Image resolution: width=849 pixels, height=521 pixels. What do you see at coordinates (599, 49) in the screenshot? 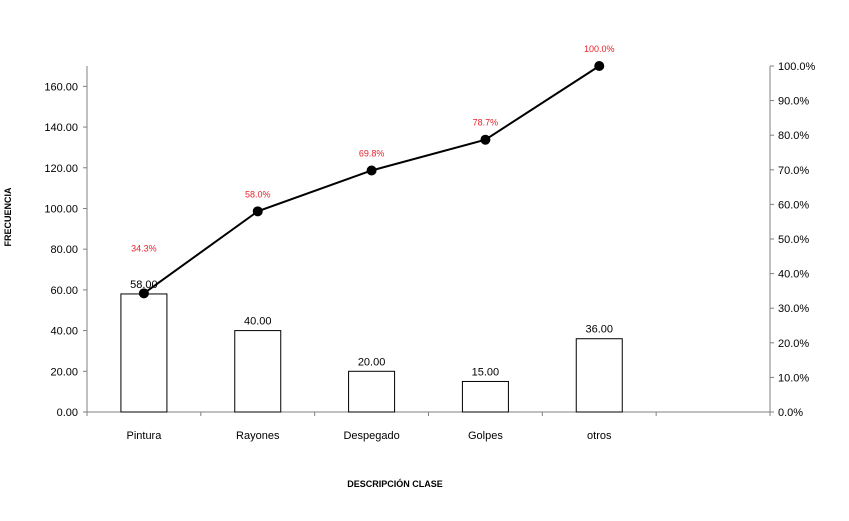
I see `cumulative-percent-label: 100.0%` at bounding box center [599, 49].